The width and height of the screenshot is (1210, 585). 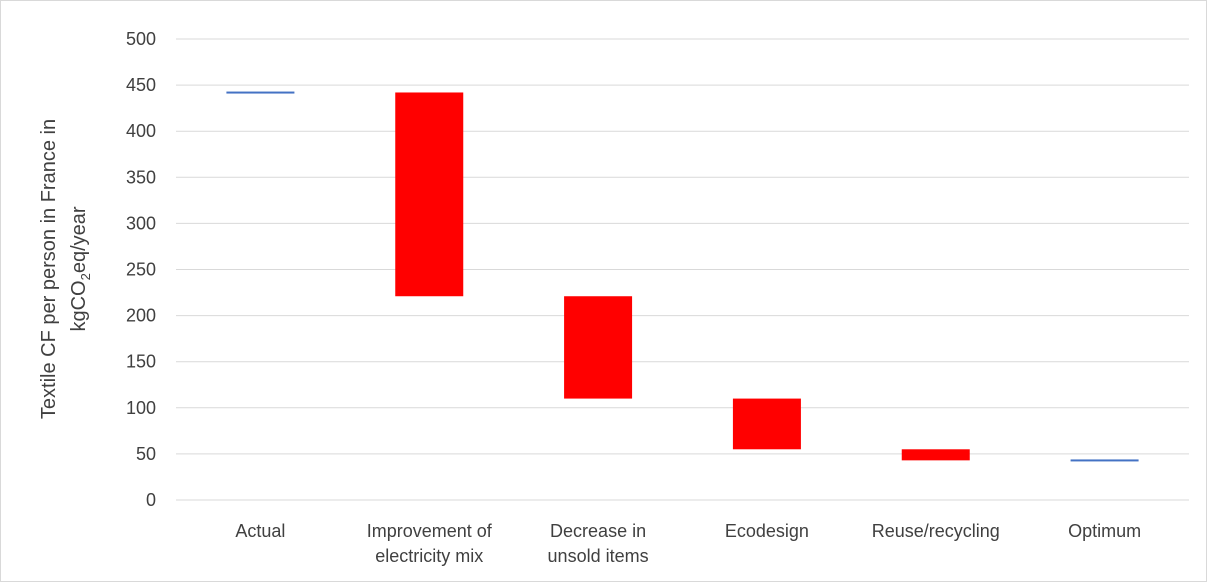 What do you see at coordinates (141, 408) in the screenshot?
I see `y-tick-label: 100` at bounding box center [141, 408].